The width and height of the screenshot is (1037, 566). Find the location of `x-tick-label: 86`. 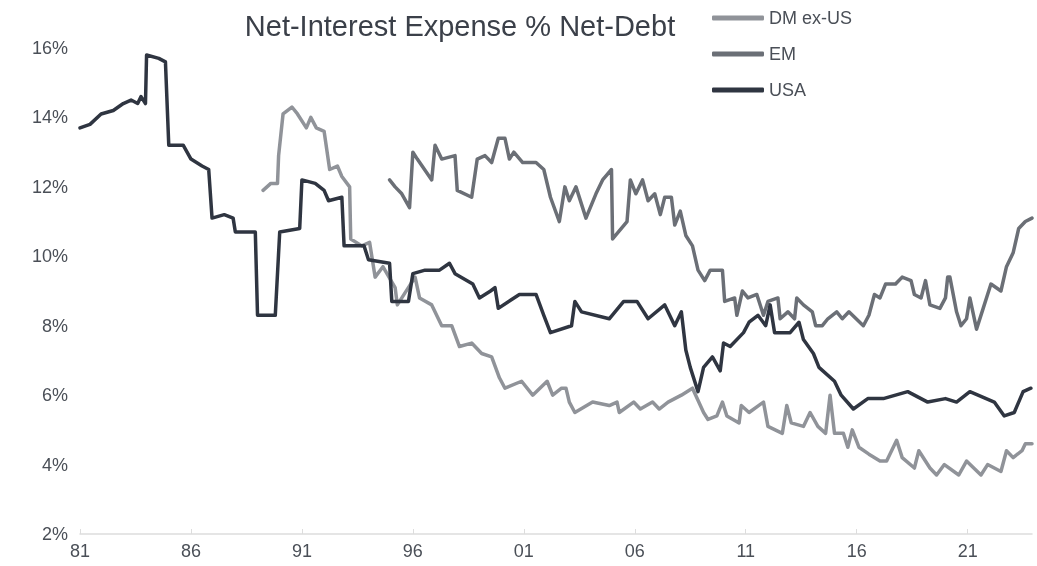

x-tick-label: 86 is located at coordinates (190, 551).